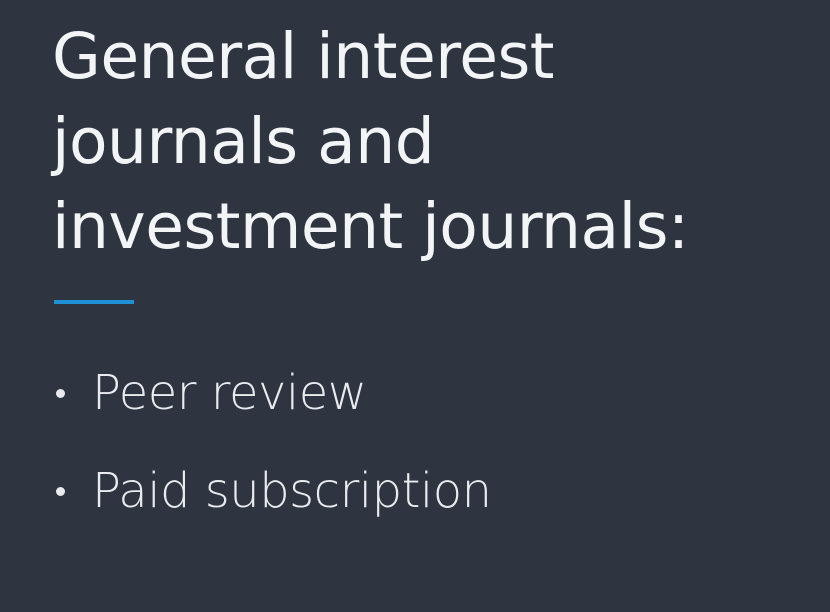 This screenshot has height=612, width=830. Describe the element at coordinates (370, 226) in the screenshot. I see `slide-title-line: investment journals:` at that location.